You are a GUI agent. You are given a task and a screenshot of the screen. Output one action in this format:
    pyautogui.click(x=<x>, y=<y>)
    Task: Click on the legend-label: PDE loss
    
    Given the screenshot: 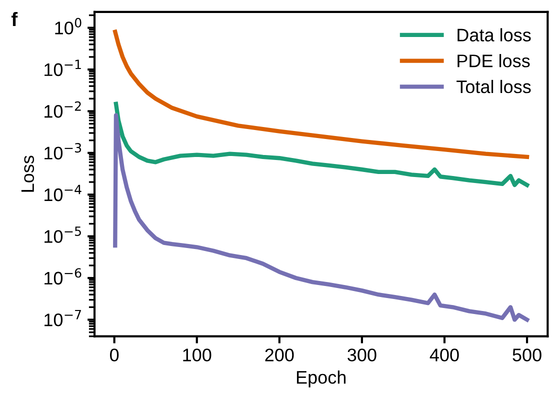 What is the action you would take?
    pyautogui.click(x=494, y=61)
    